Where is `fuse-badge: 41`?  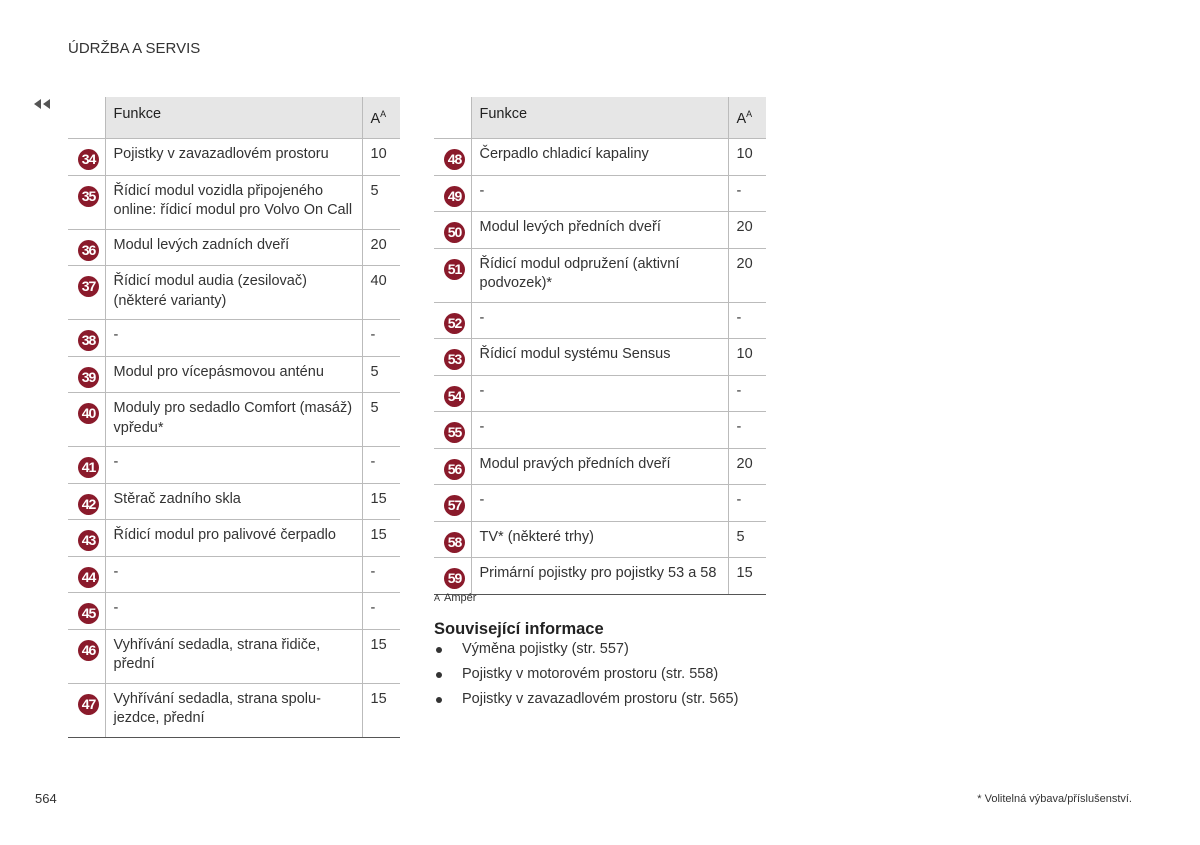 fuse-badge: 41 is located at coordinates (88, 468).